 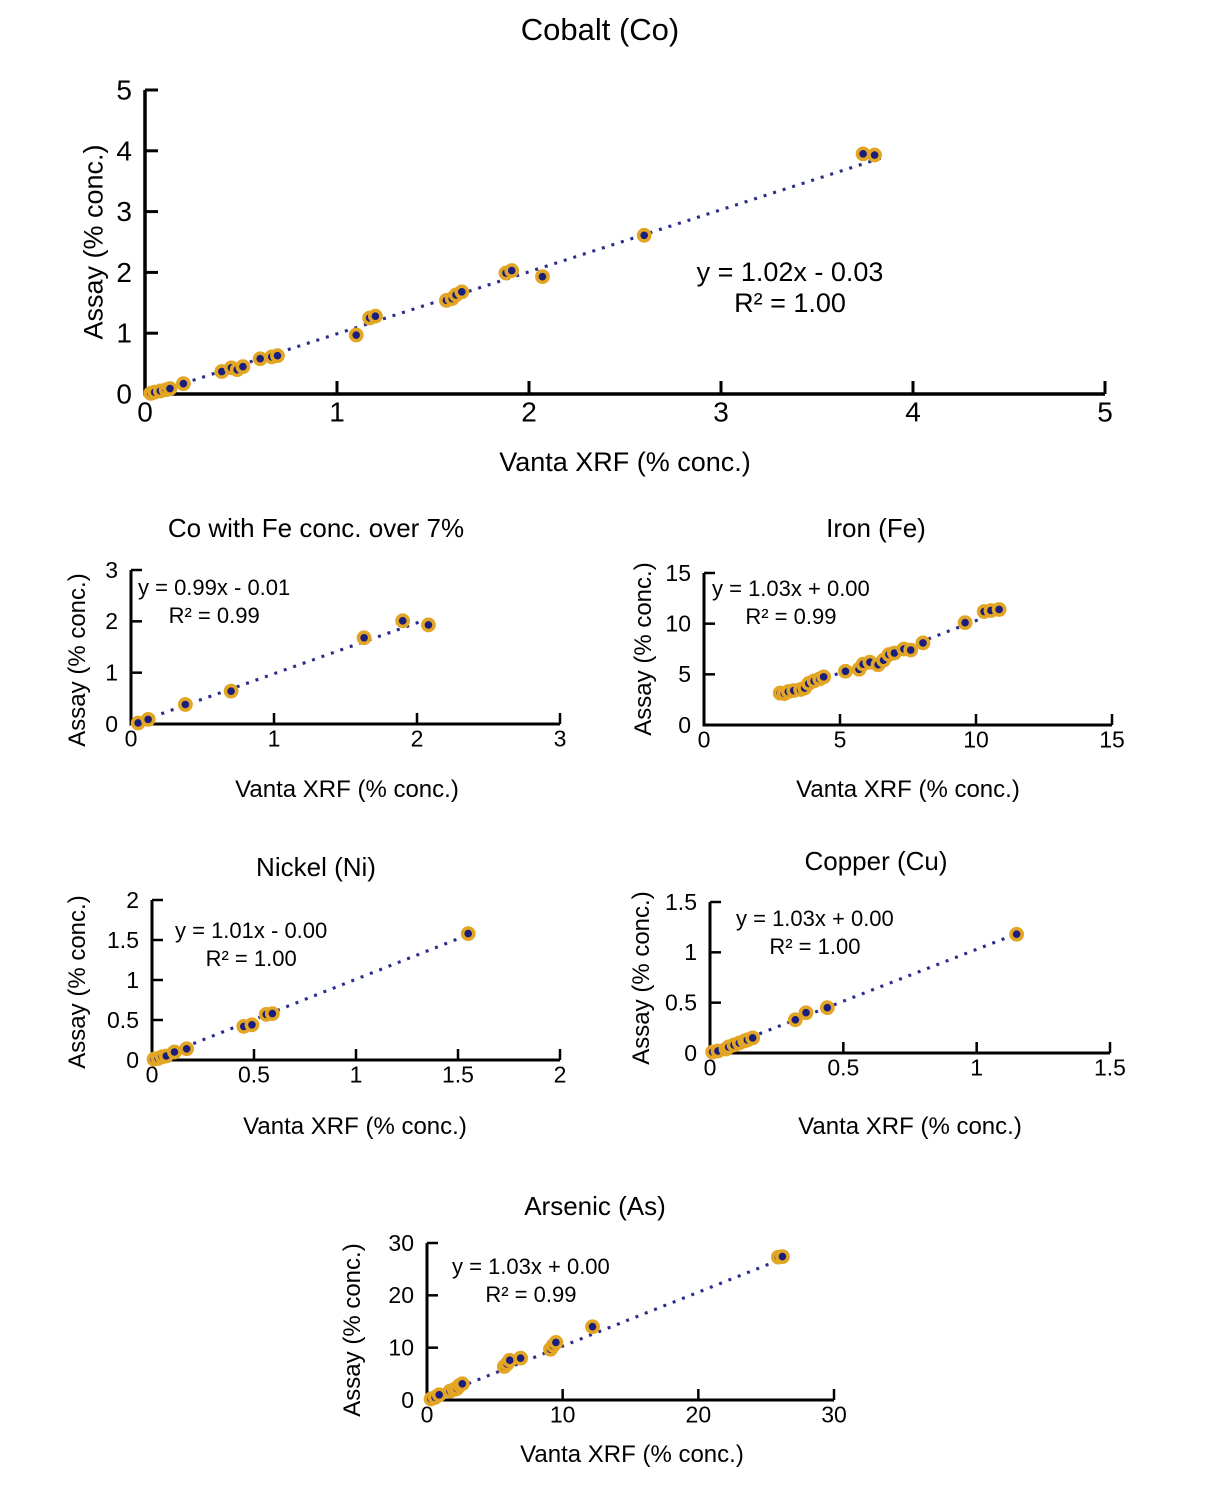 What do you see at coordinates (314, 995) in the screenshot?
I see `trendline` at bounding box center [314, 995].